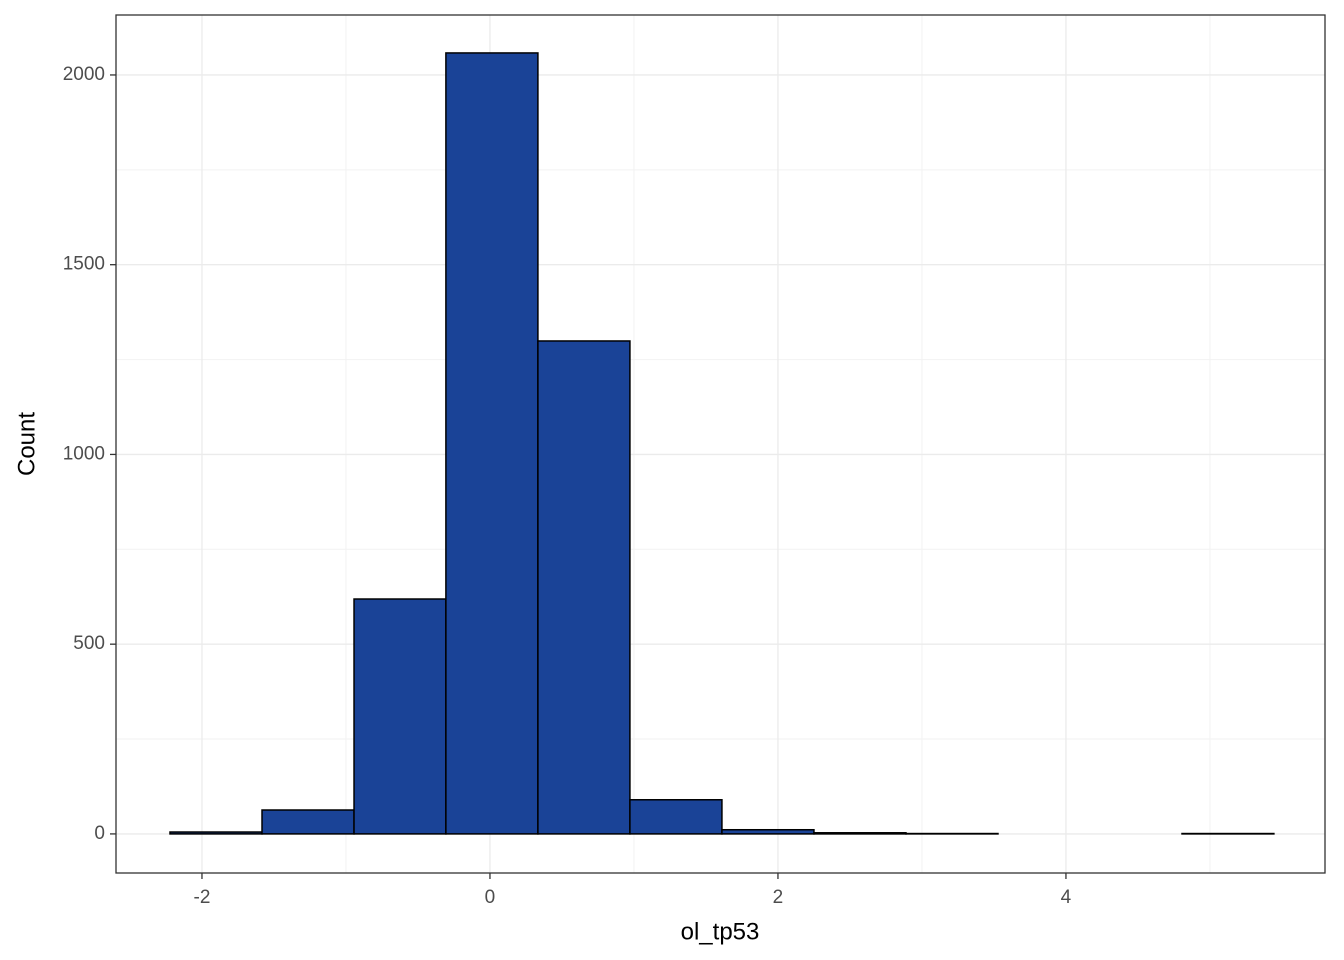 The height and width of the screenshot is (960, 1344). Describe the element at coordinates (720, 931) in the screenshot. I see `x-axis-title: ol_tp53` at that location.